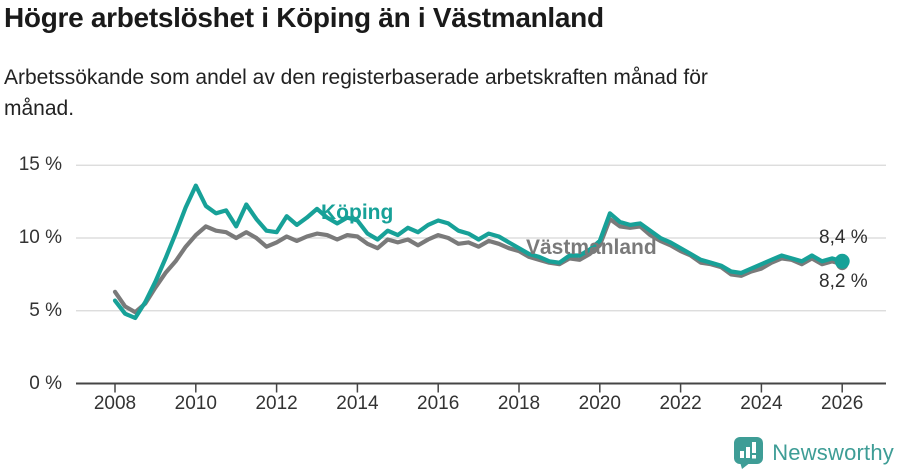 Image resolution: width=900 pixels, height=474 pixels. Describe the element at coordinates (195, 403) in the screenshot. I see `x-tick-label-2010: 2010` at that location.